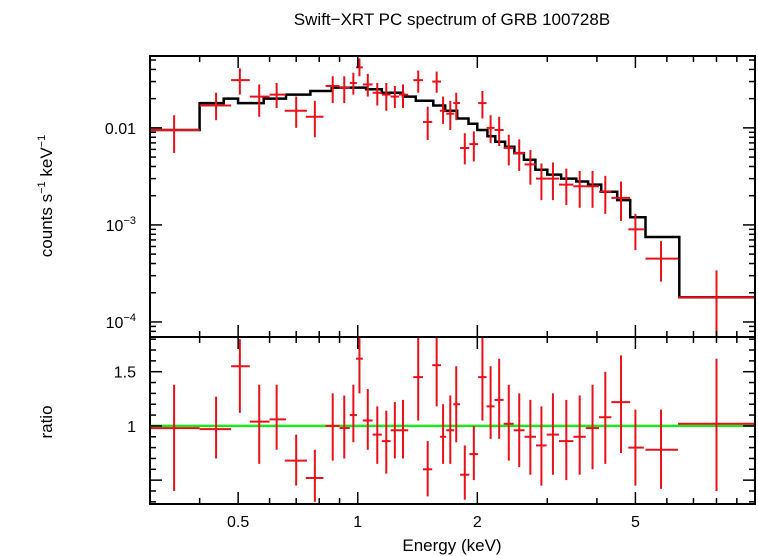  Describe the element at coordinates (46, 164) in the screenshot. I see `ylabel-unit: keV` at that location.